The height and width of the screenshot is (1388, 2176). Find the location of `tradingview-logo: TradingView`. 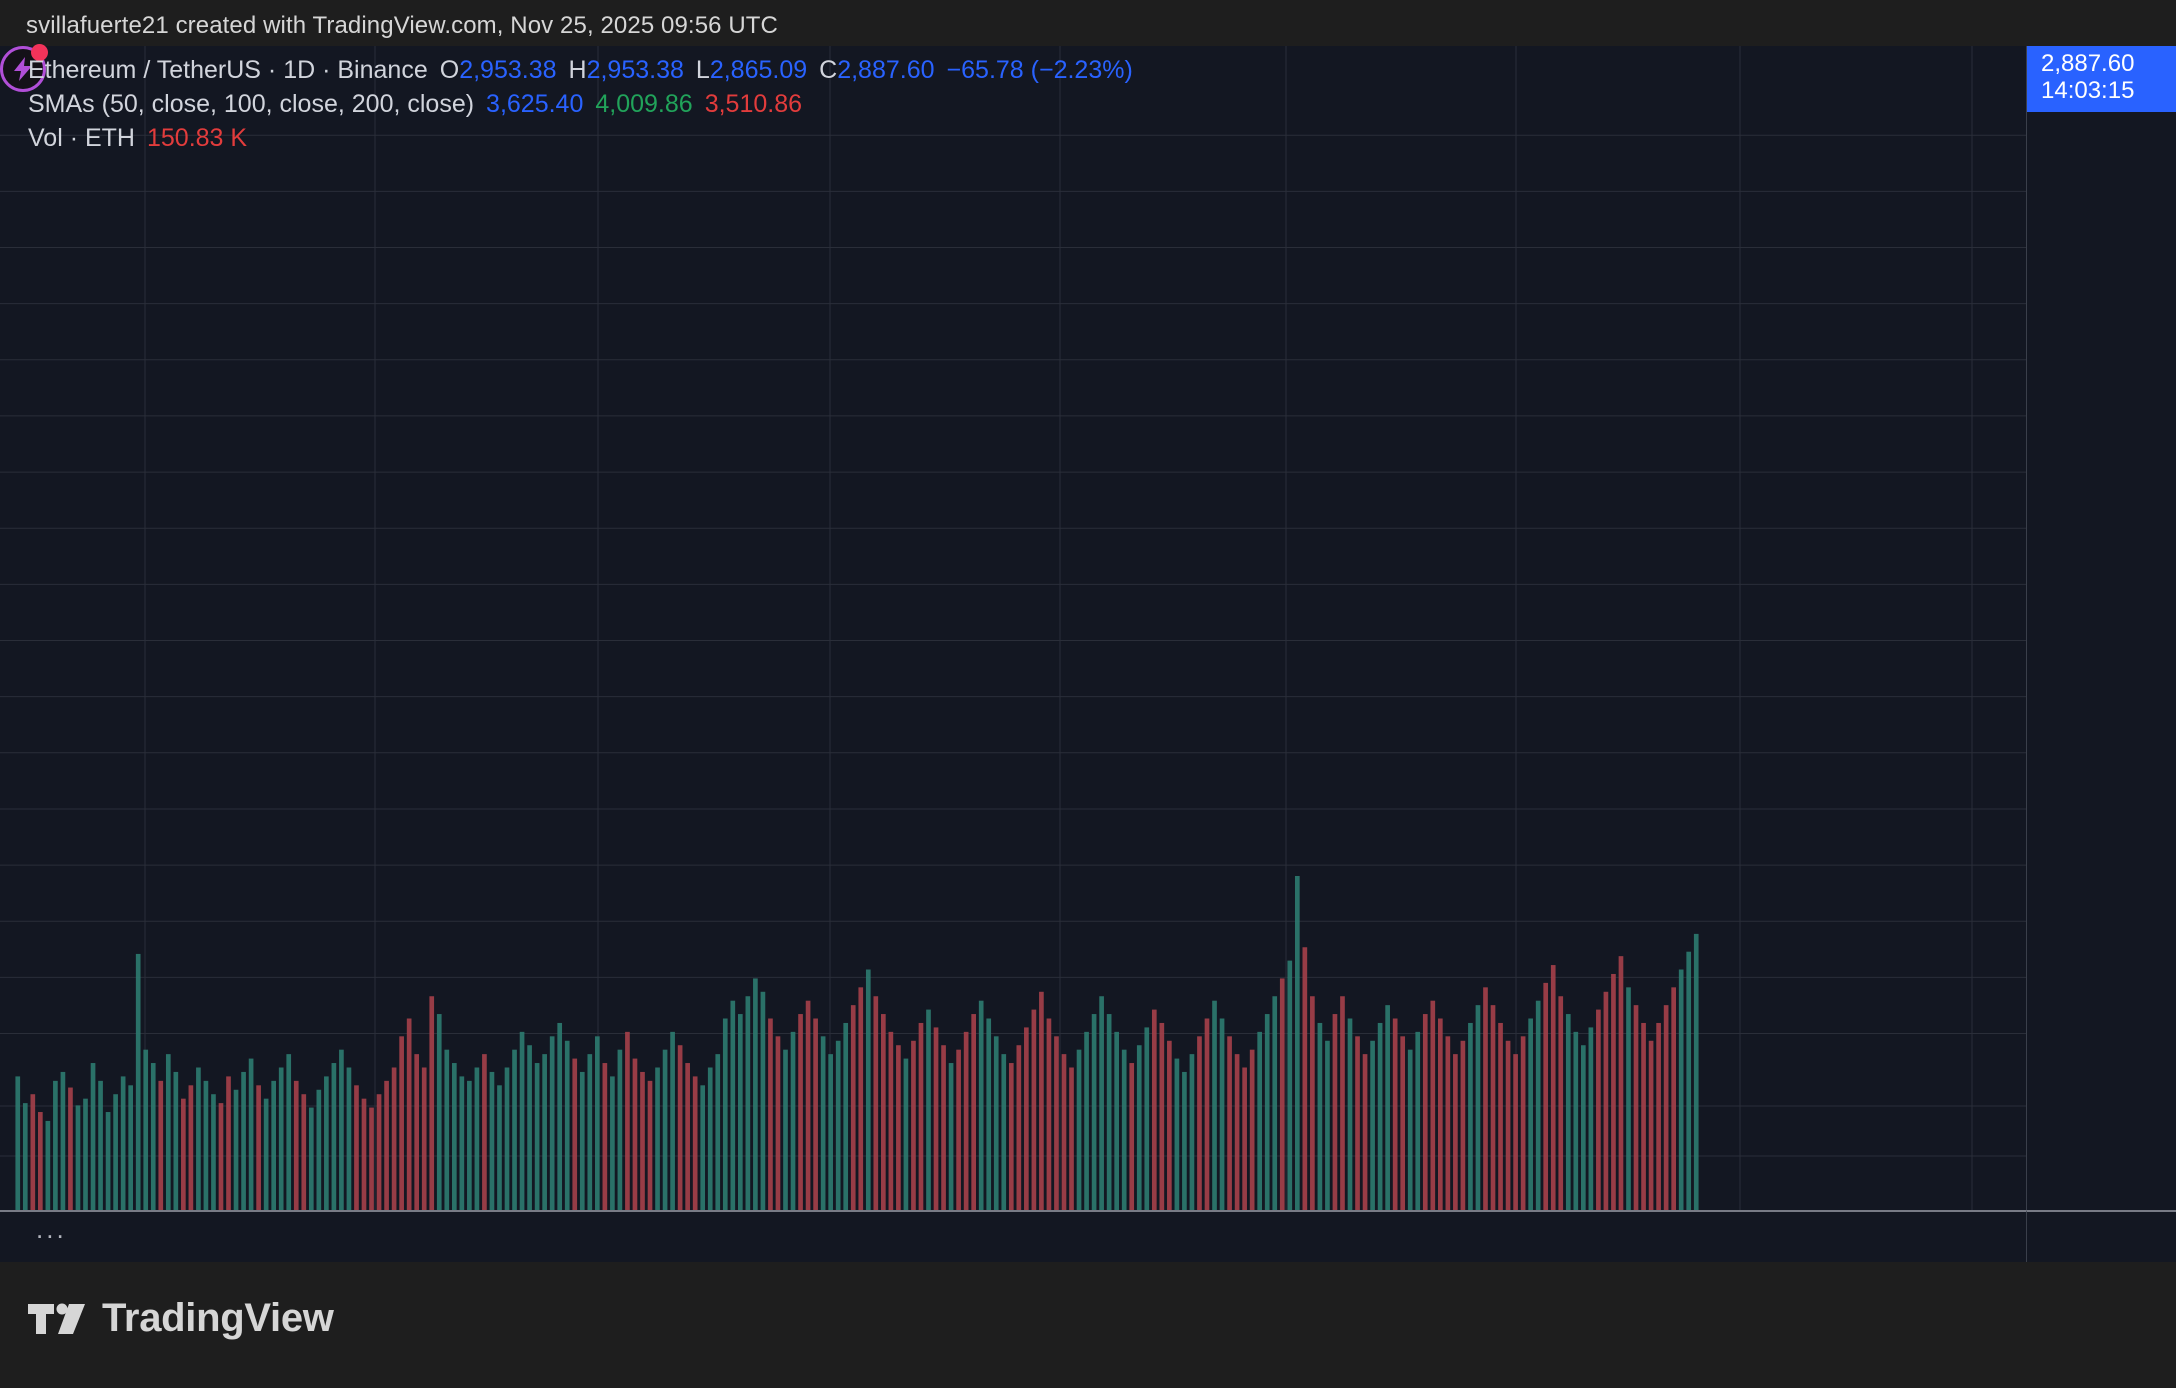

tradingview-logo: TradingView is located at coordinates (181, 1318).